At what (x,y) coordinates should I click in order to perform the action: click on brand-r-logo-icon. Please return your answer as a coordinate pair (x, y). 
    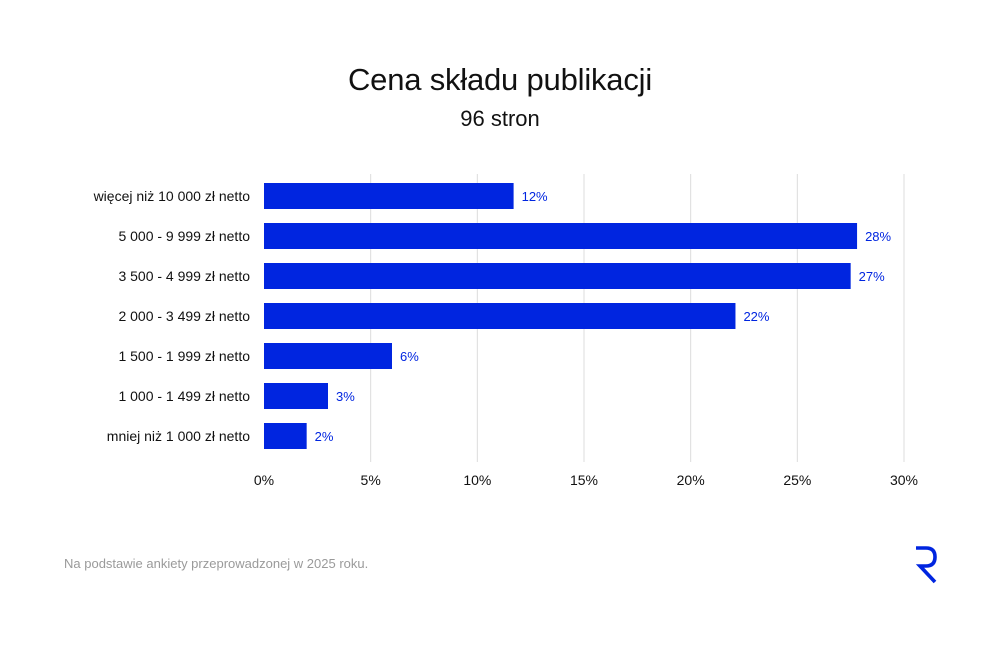
    Looking at the image, I should click on (926, 565).